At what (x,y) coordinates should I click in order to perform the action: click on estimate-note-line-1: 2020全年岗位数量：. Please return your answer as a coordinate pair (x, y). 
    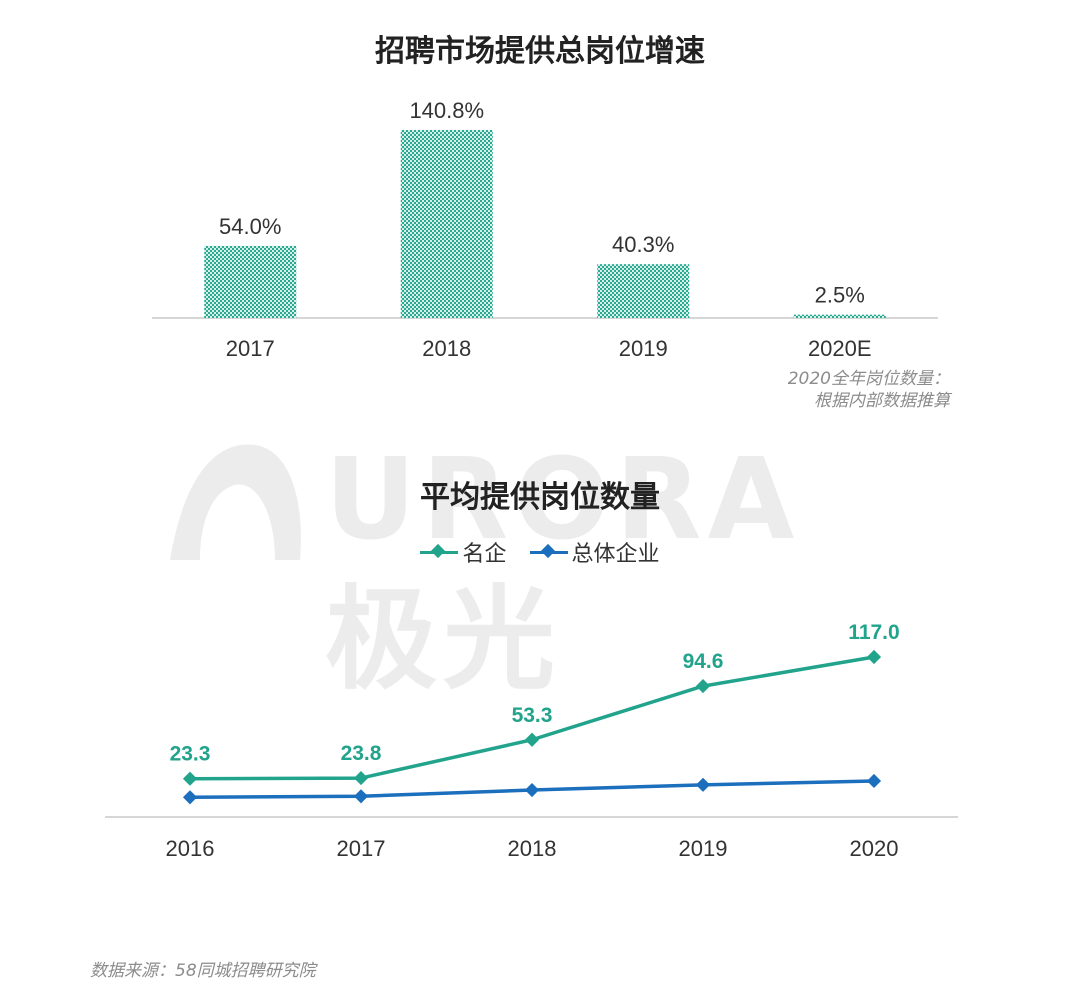
    Looking at the image, I should click on (868, 379).